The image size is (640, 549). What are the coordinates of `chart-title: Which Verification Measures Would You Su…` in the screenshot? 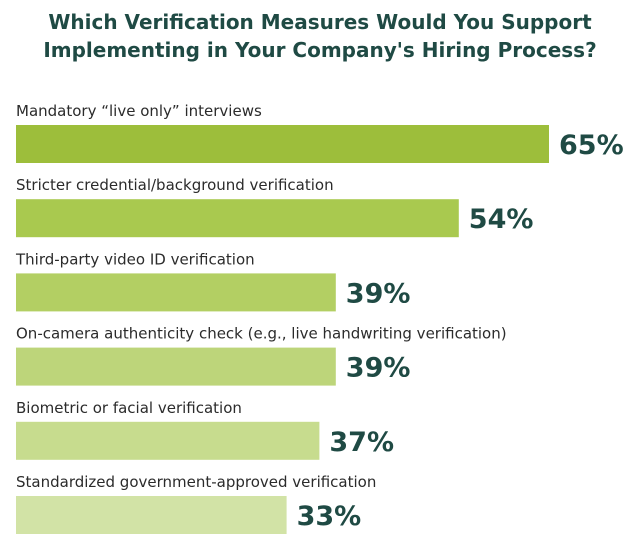 It's located at (320, 36).